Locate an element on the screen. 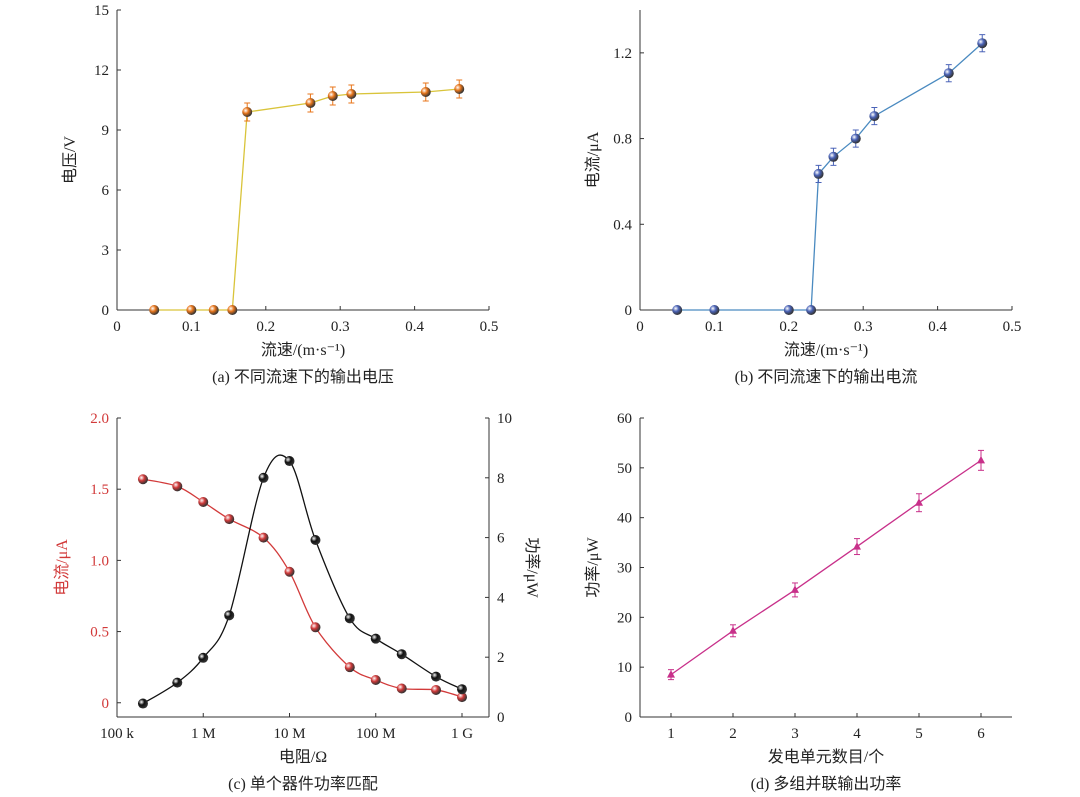 The width and height of the screenshot is (1080, 797). x-tick-label: 1 is located at coordinates (671, 734).